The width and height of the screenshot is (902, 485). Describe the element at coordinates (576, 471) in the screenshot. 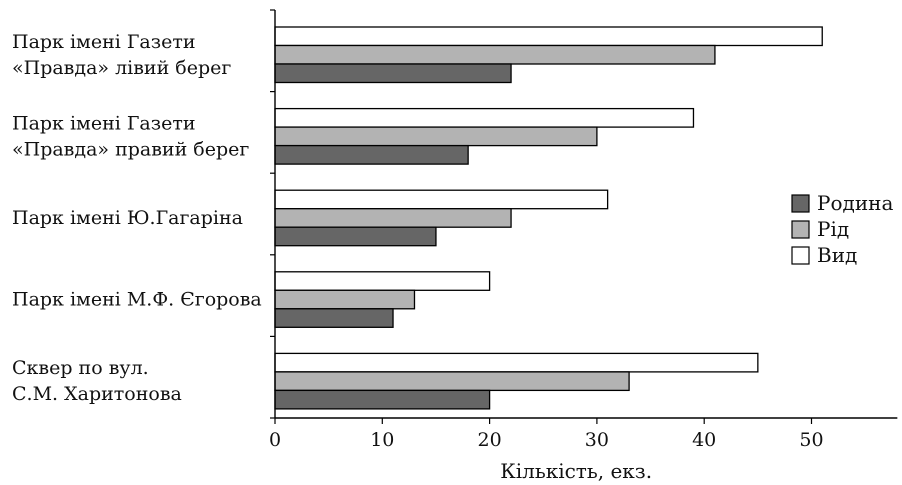

I see `x-axis-title: Кількість, екз.` at that location.